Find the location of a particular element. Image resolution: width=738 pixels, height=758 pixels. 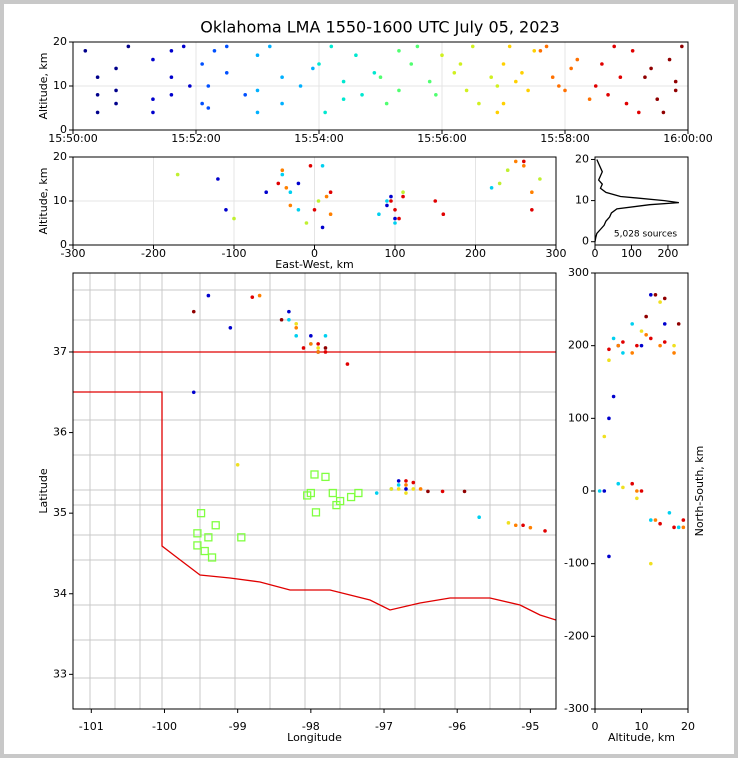

altitude-histogram is located at coordinates (636, 200).